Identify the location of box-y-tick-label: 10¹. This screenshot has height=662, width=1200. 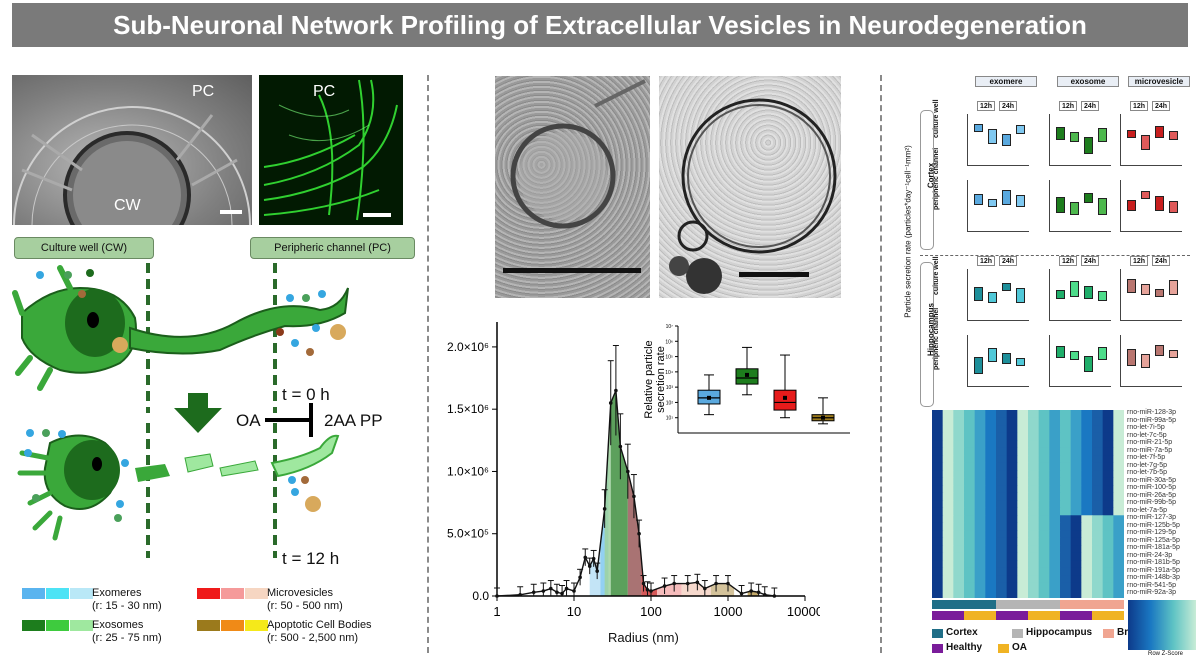
(670, 419).